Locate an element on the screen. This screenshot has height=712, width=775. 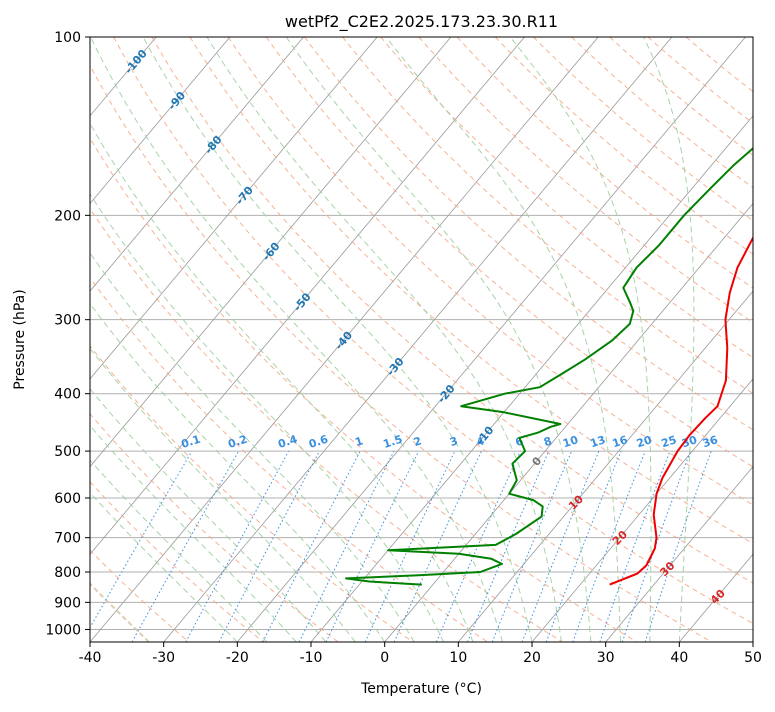
mixing-ratio-label: 0.2 is located at coordinates (237, 442).